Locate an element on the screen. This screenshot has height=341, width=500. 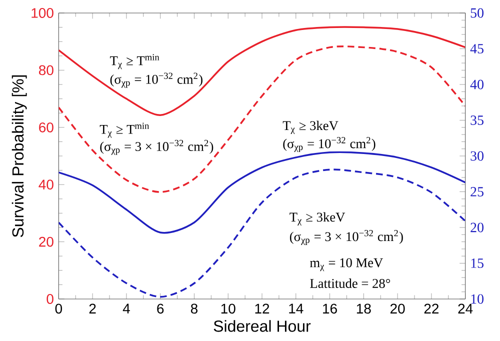
x-tick-label: 2 is located at coordinates (92, 309).